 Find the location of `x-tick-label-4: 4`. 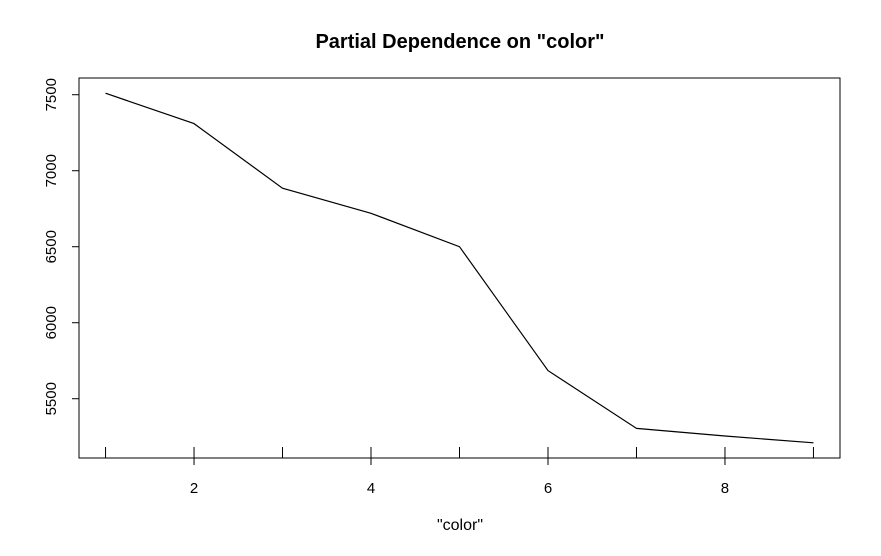

x-tick-label-4: 4 is located at coordinates (371, 488).